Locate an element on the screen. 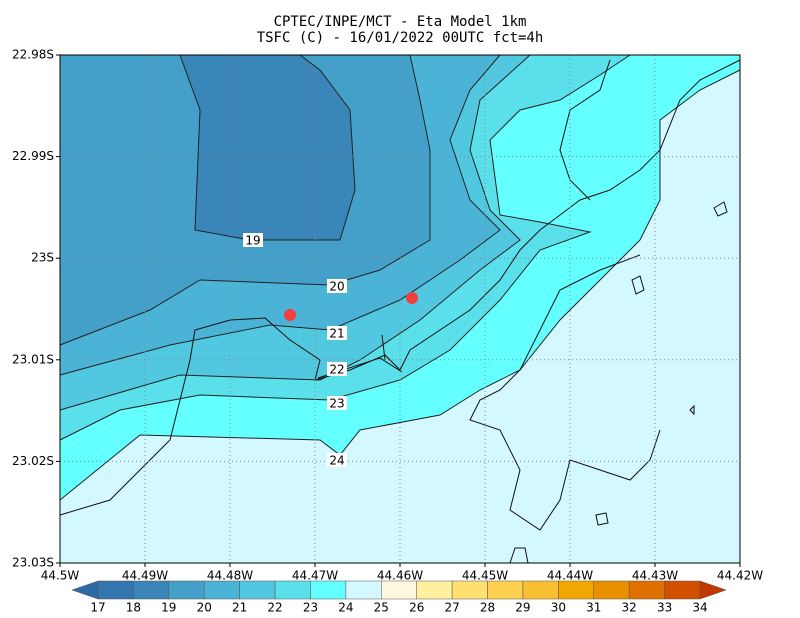 The width and height of the screenshot is (800, 618). x-tick-label: 44.42W is located at coordinates (740, 576).